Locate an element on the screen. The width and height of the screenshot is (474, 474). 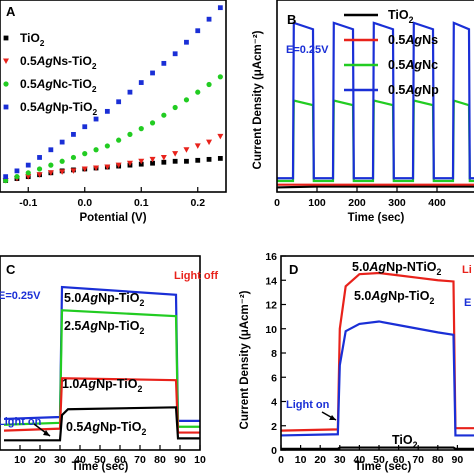
panel-d-series-label-sub: 2 is located at coordinates (439, 272).